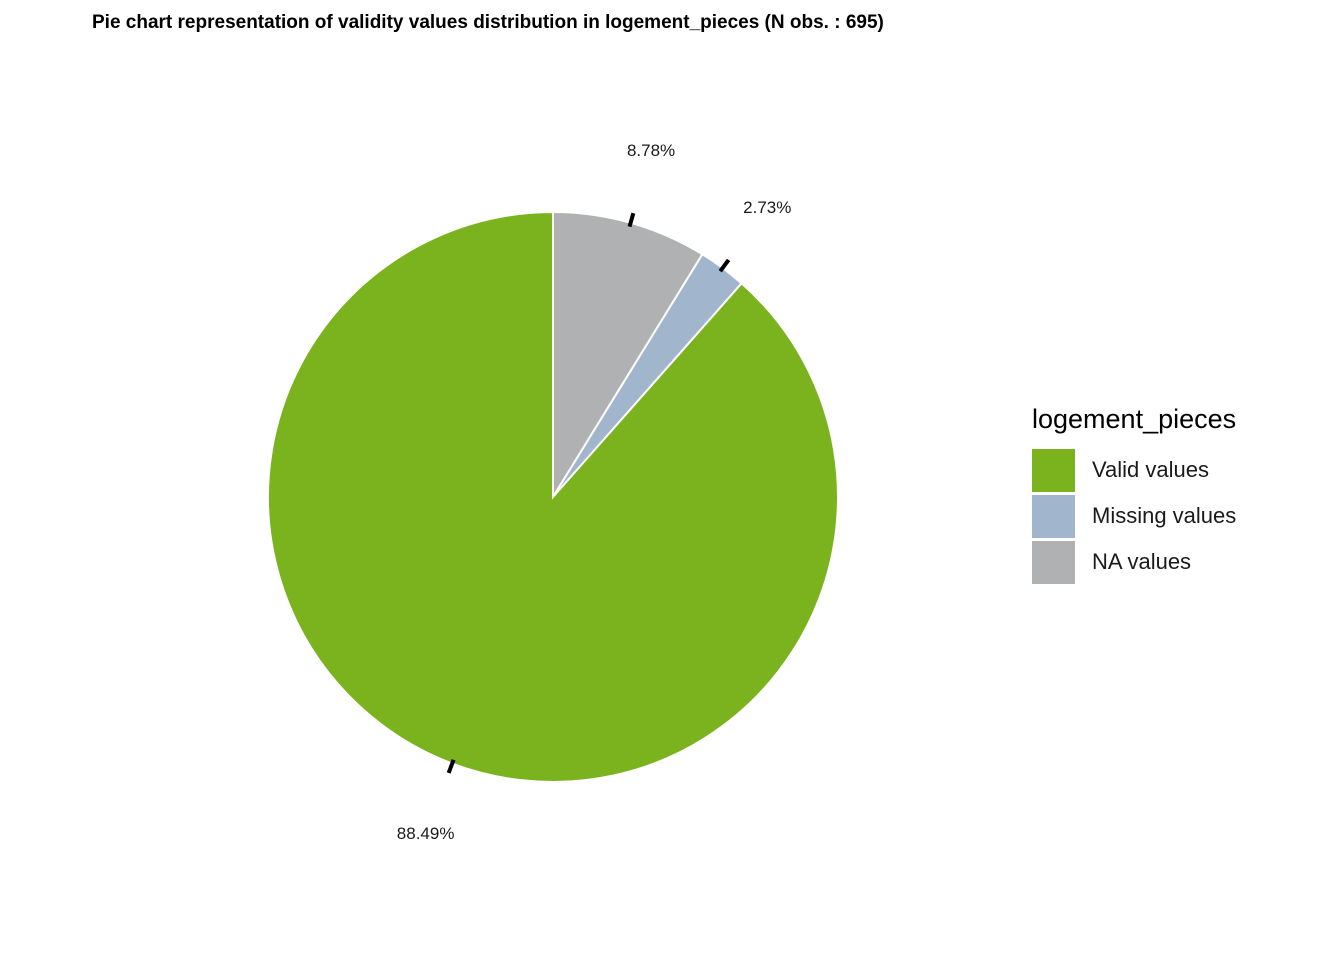  I want to click on legend-swatch-valid-values, so click(1053, 470).